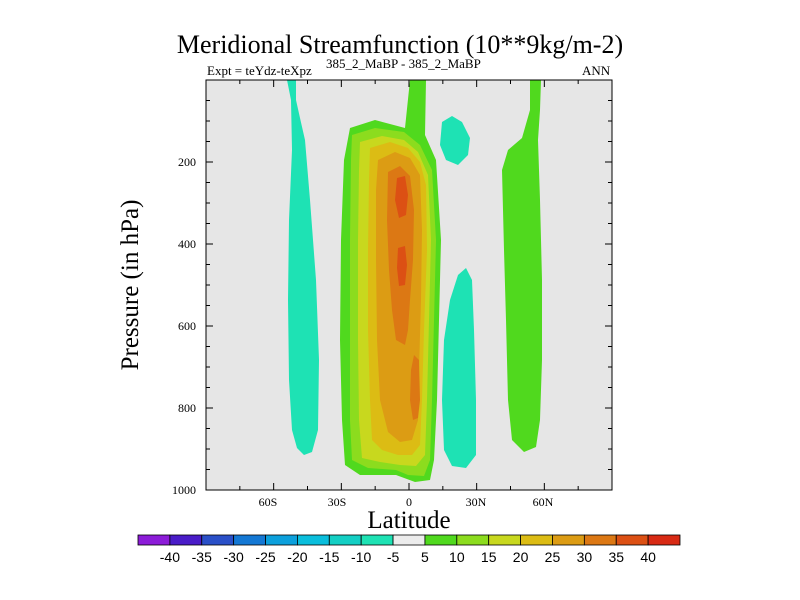 The image size is (800, 600). What do you see at coordinates (455, 140) in the screenshot?
I see `contour-north-upper-negative` at bounding box center [455, 140].